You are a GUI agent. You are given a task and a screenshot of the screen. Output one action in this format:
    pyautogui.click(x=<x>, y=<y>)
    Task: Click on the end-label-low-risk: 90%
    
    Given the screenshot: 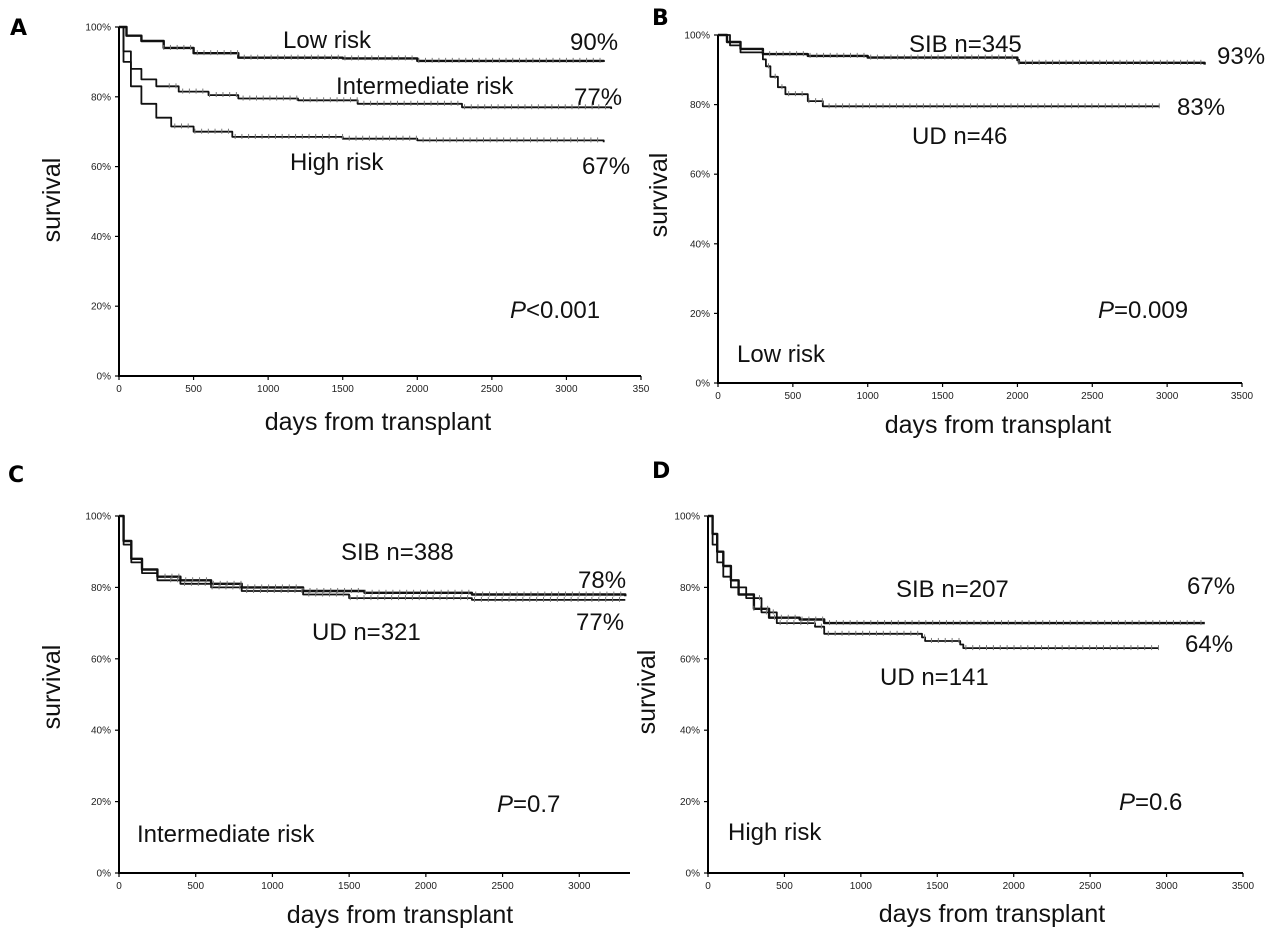 What is the action you would take?
    pyautogui.click(x=594, y=42)
    